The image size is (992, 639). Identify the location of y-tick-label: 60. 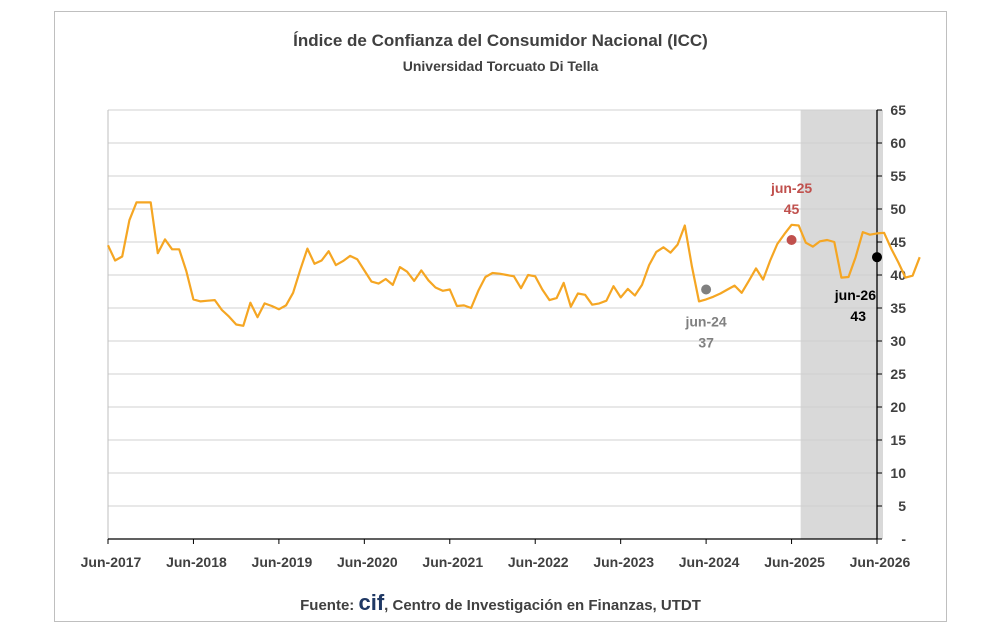
(898, 143).